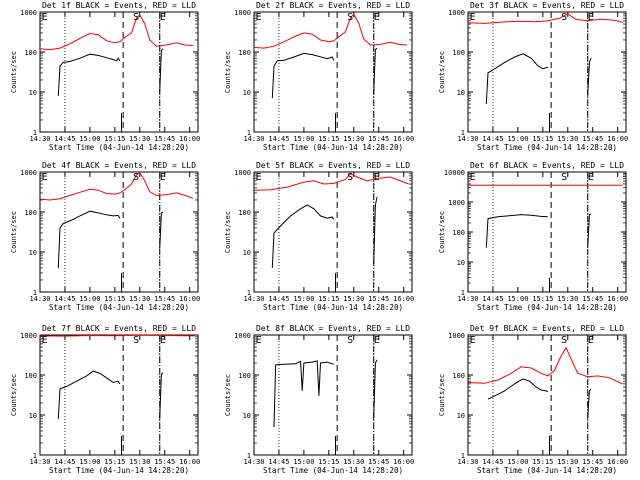 Image resolution: width=640 pixels, height=480 pixels. What do you see at coordinates (333, 5) in the screenshot?
I see `chart-title: Det 2f BLACK = Events, RED = LLD` at bounding box center [333, 5].